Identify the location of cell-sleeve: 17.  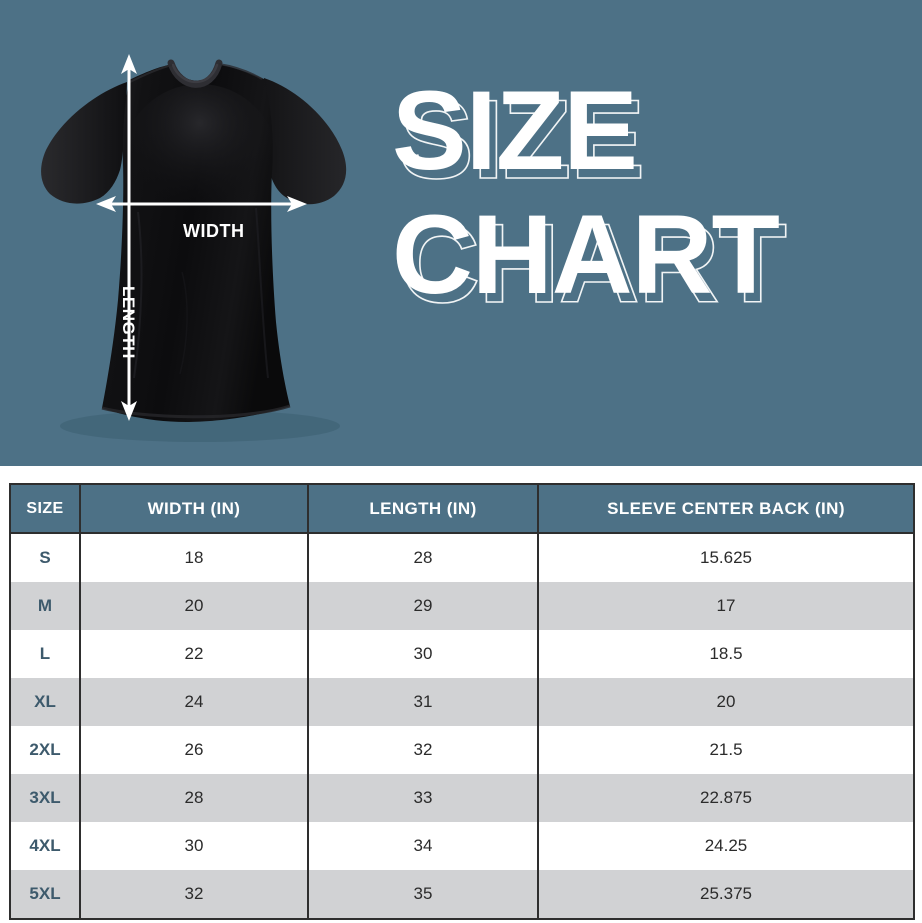
(726, 606).